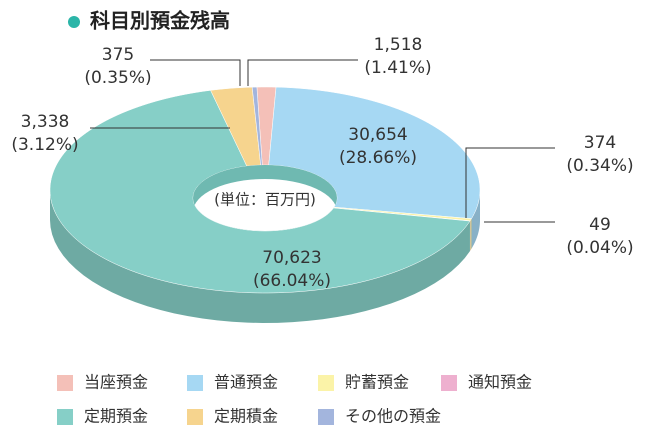 This screenshot has width=646, height=434. I want to click on legend-label: 当座預金, so click(116, 382).